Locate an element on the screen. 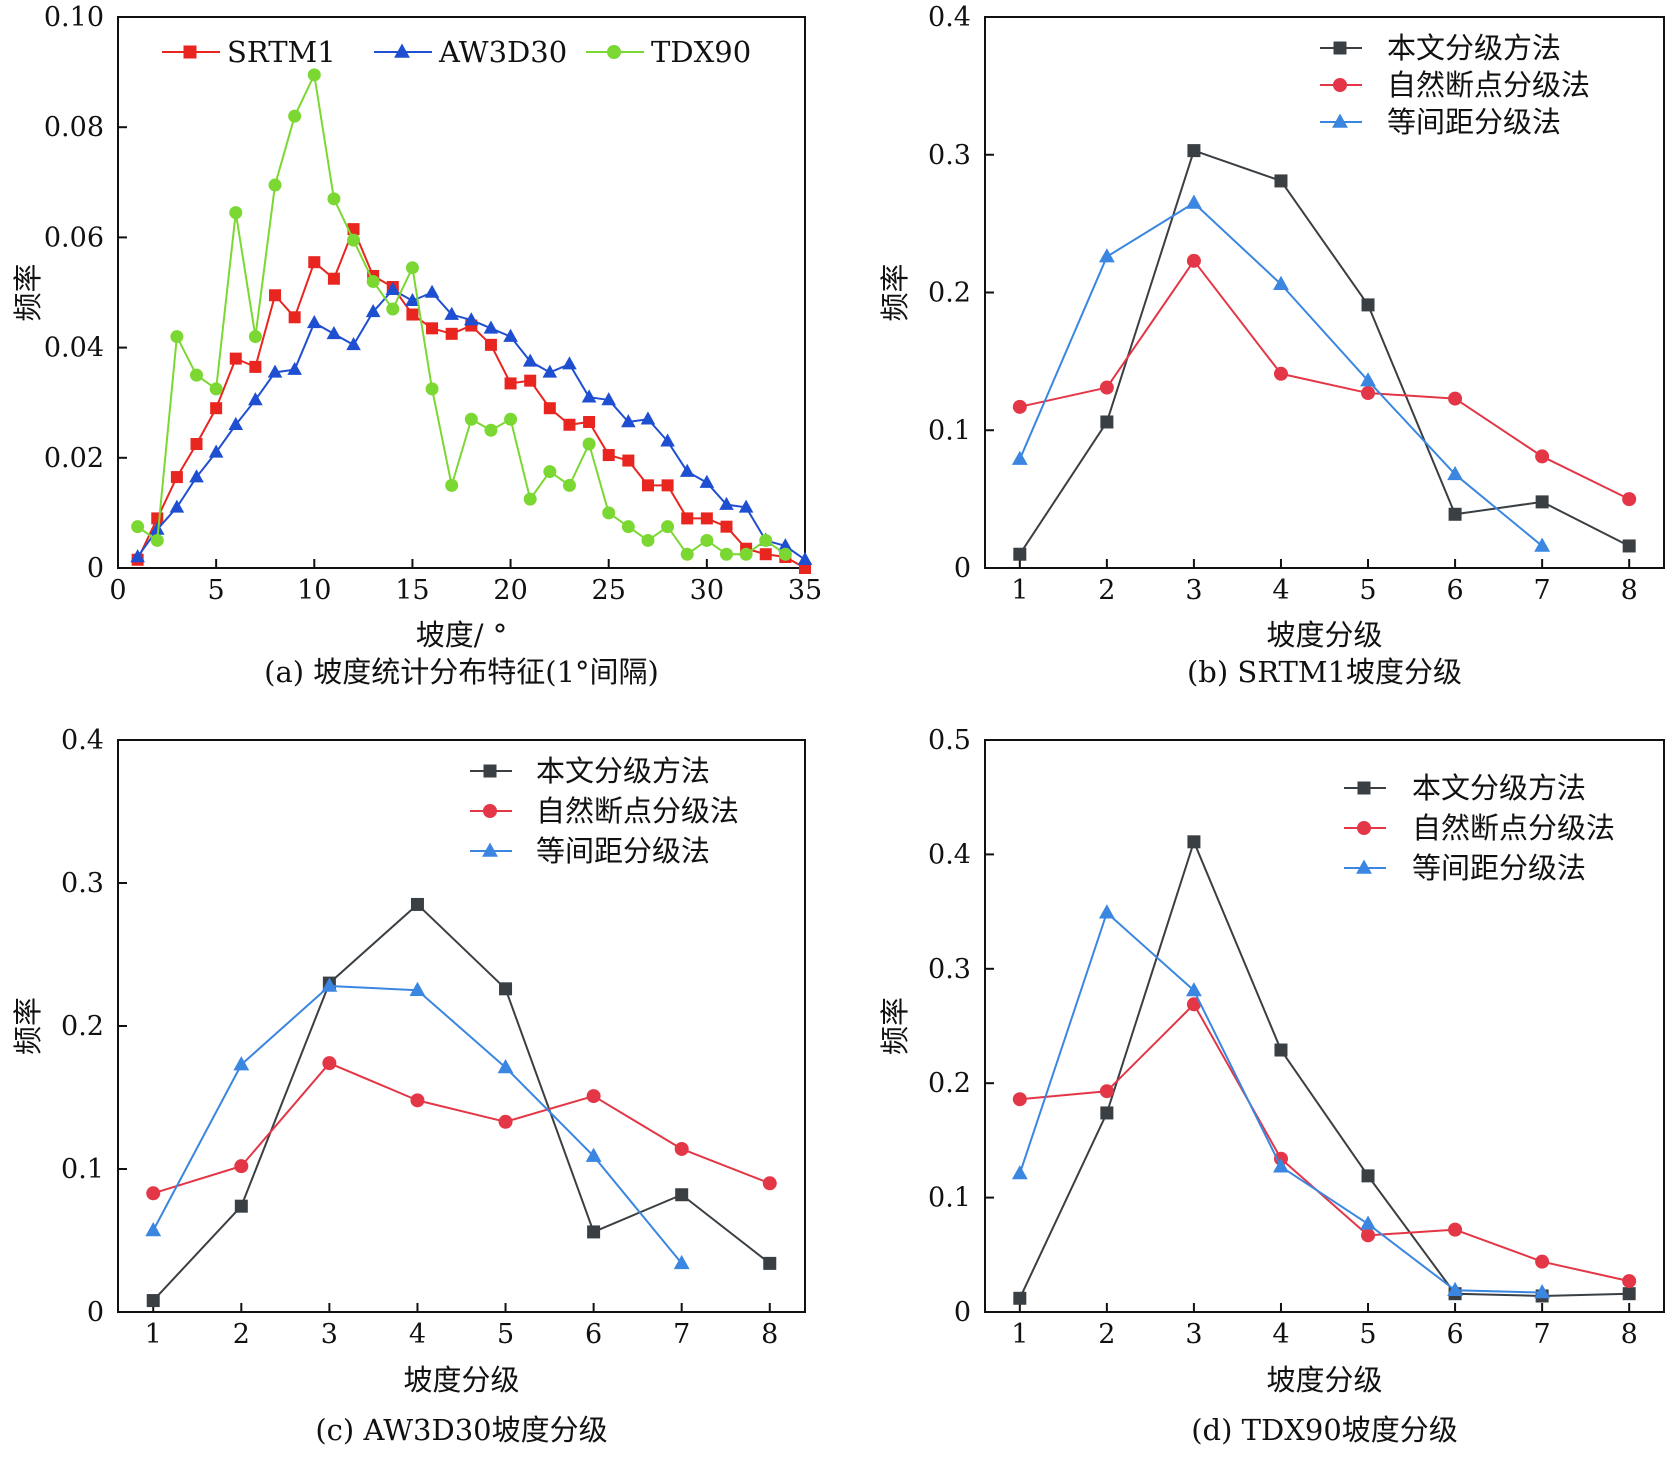 This screenshot has width=1671, height=1457. legend-label: AW3D30 is located at coordinates (502, 52).